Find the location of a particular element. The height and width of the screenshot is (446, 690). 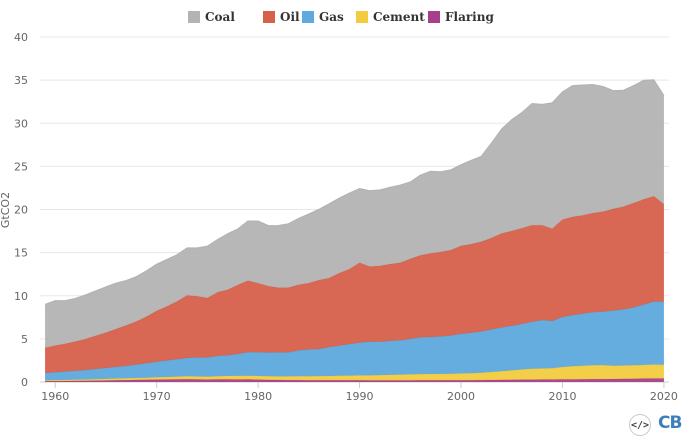

area-flaring is located at coordinates (354, 380).